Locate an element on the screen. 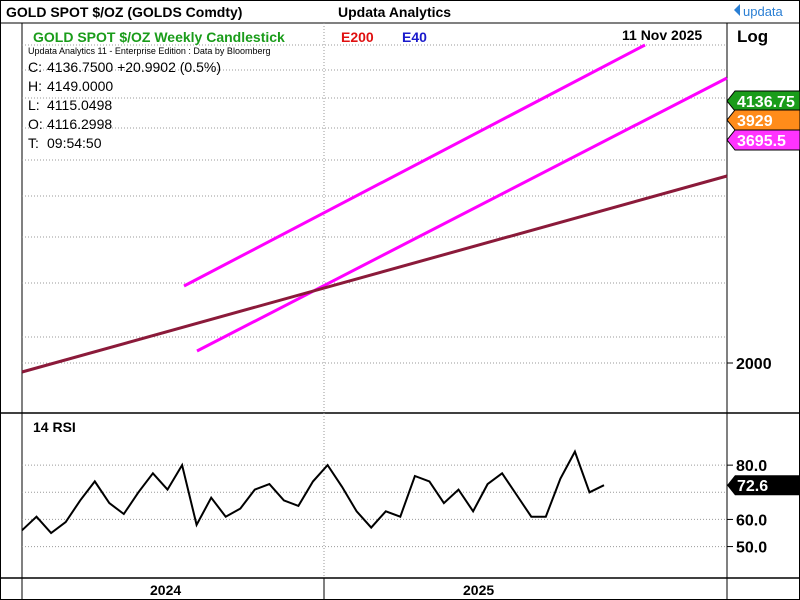 Image resolution: width=800 pixels, height=600 pixels. ohlc-time-value: 09:54:50 is located at coordinates (74, 143).